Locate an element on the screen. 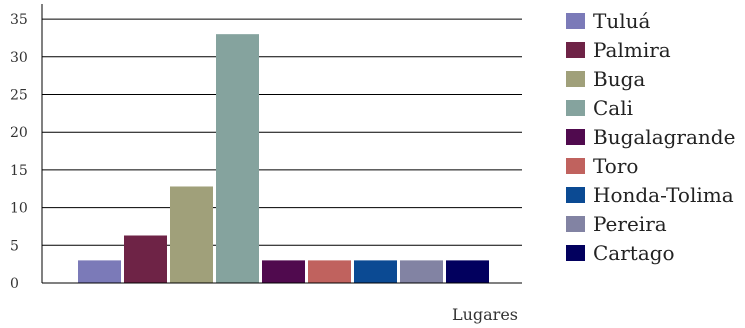 The height and width of the screenshot is (328, 745). legend-item: Tuluá is located at coordinates (650, 20).